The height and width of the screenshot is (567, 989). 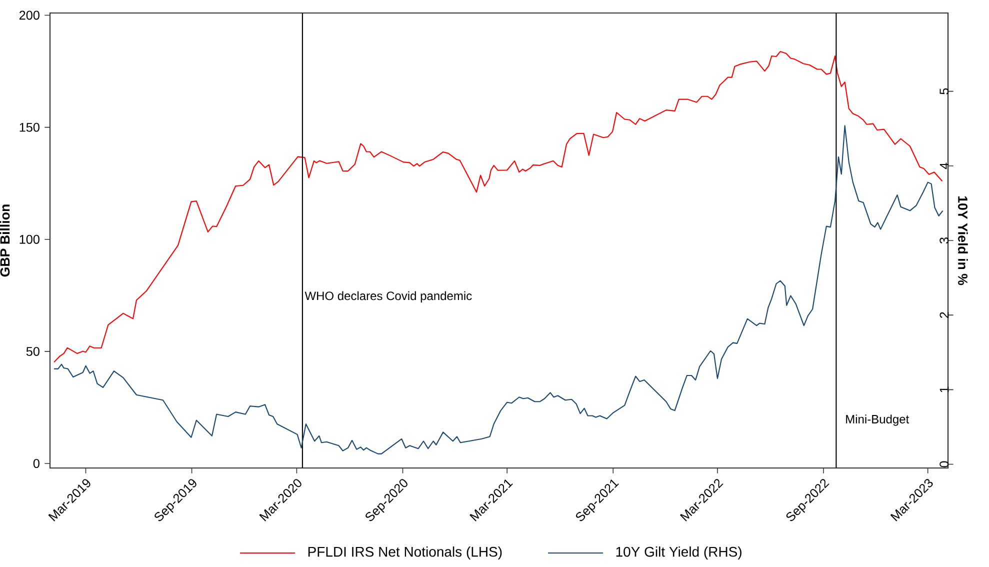 What do you see at coordinates (944, 166) in the screenshot?
I see `y2-tick-label: 4` at bounding box center [944, 166].